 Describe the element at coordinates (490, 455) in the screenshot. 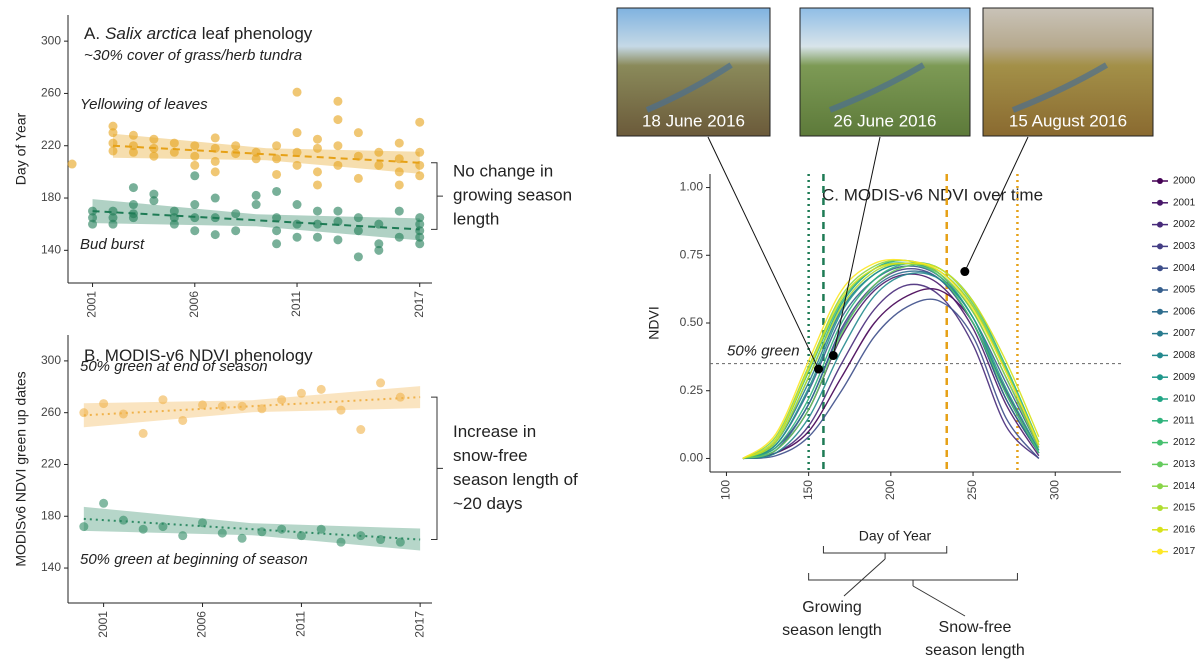

I see `note: snow-free` at that location.